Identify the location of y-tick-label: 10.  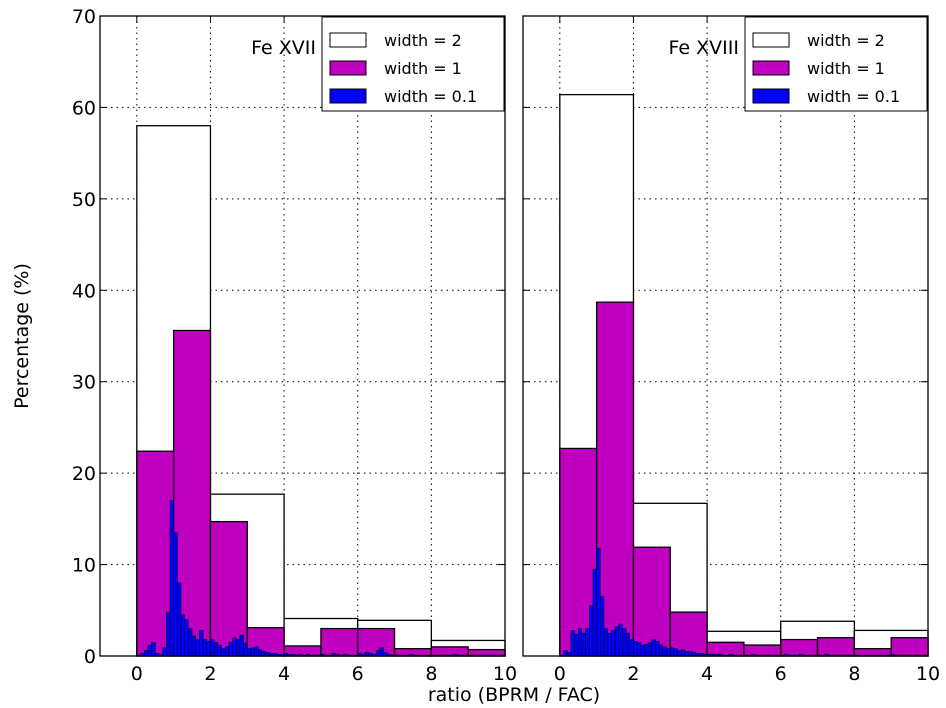
(84, 566).